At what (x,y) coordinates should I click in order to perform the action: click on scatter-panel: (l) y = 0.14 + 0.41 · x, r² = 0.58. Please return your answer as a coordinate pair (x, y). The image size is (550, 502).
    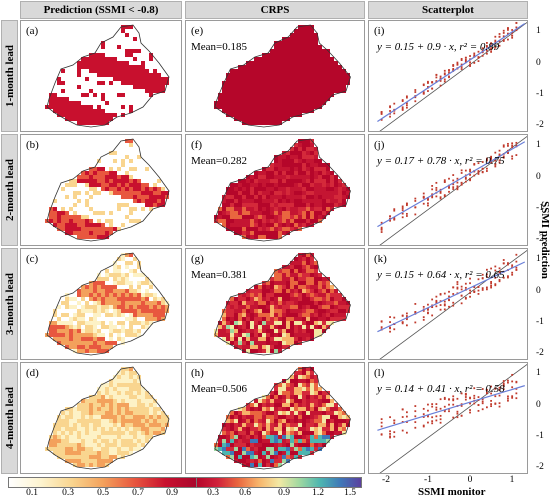
    Looking at the image, I should click on (448, 418).